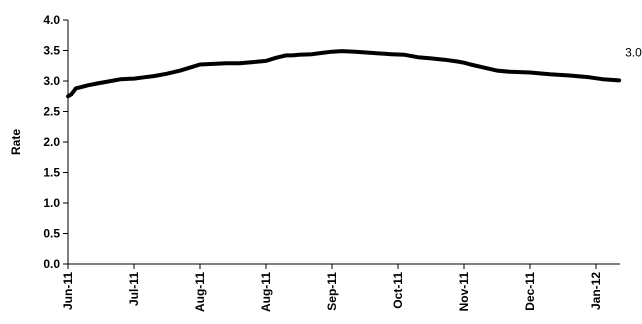 Image resolution: width=642 pixels, height=324 pixels. What do you see at coordinates (633, 52) in the screenshot?
I see `data-label-last-value: 3.01` at bounding box center [633, 52].